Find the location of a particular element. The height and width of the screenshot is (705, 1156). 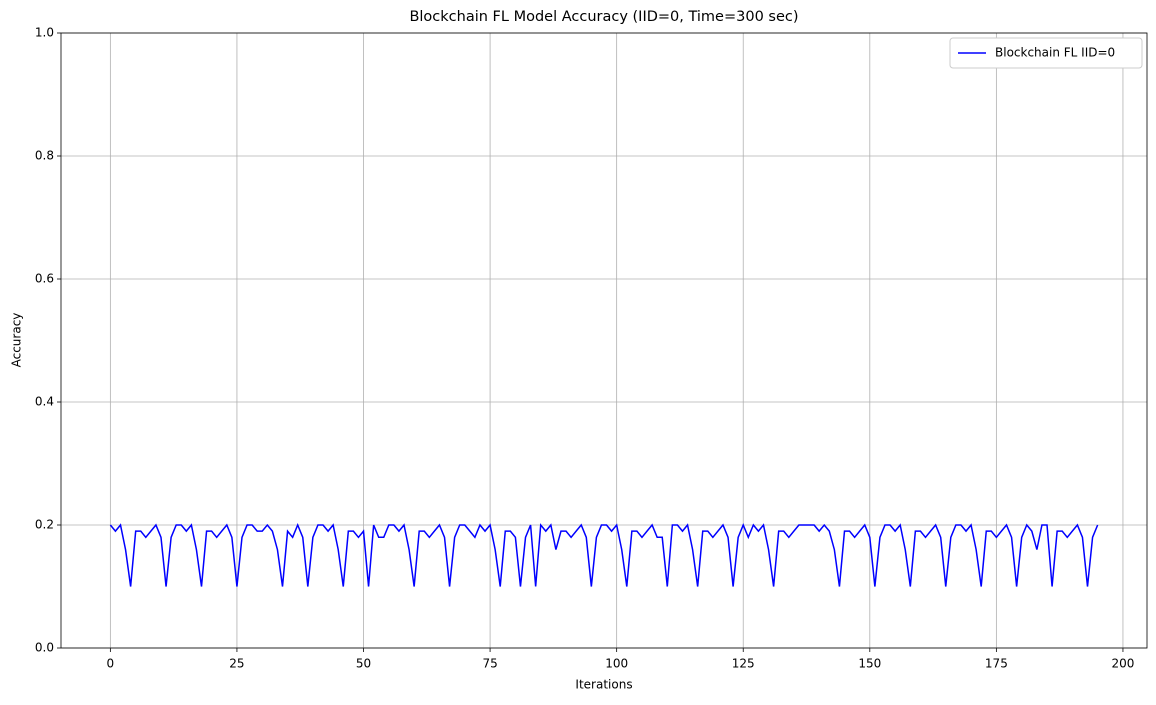

legend-box is located at coordinates (1046, 53).